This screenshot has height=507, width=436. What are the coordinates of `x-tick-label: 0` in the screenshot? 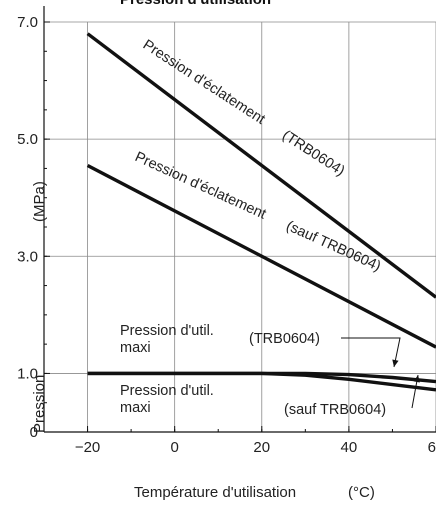 It's located at (174, 447).